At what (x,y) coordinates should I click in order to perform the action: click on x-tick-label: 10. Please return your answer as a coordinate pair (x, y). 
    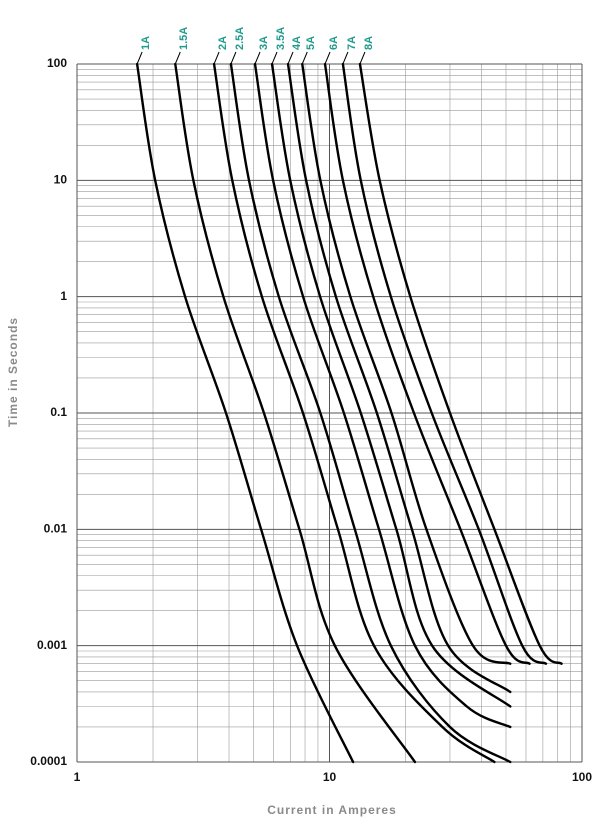
    Looking at the image, I should click on (330, 777).